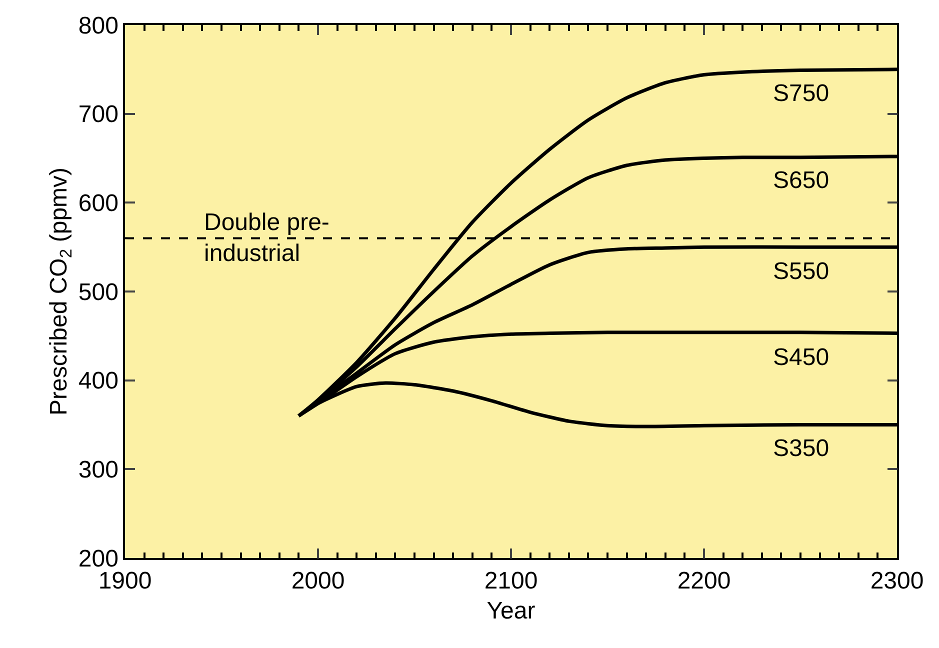 The image size is (939, 648). Describe the element at coordinates (801, 357) in the screenshot. I see `series-label: S450` at that location.